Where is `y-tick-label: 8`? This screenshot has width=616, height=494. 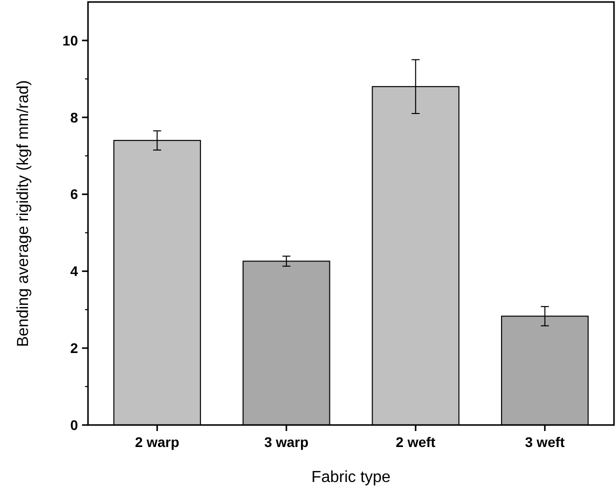 y-tick-label: 8 is located at coordinates (74, 117).